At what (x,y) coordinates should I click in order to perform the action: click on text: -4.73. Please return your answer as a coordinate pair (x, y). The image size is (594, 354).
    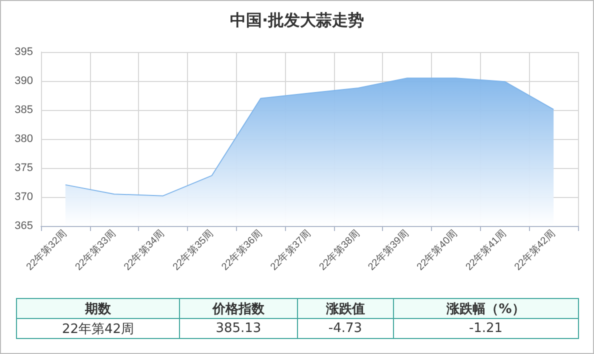
    Looking at the image, I should click on (345, 328).